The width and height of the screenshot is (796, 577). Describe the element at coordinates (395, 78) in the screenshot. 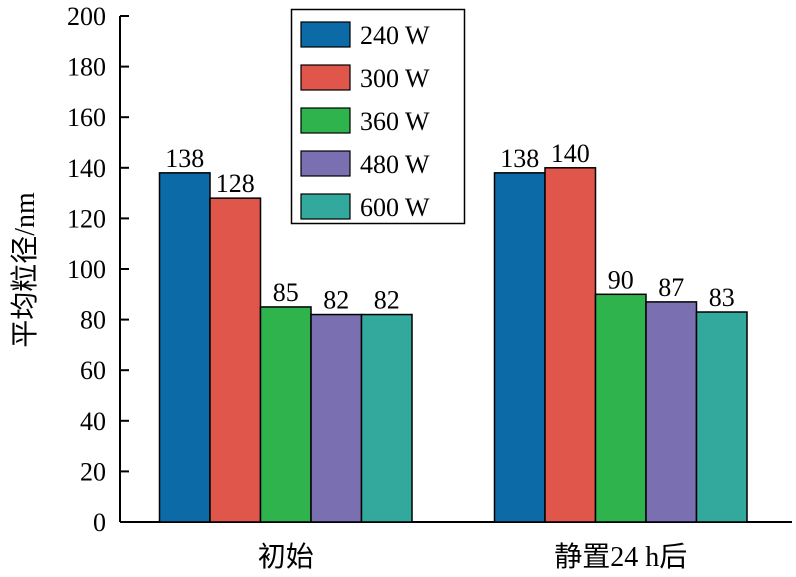

I see `legend-label: 300 W` at that location.